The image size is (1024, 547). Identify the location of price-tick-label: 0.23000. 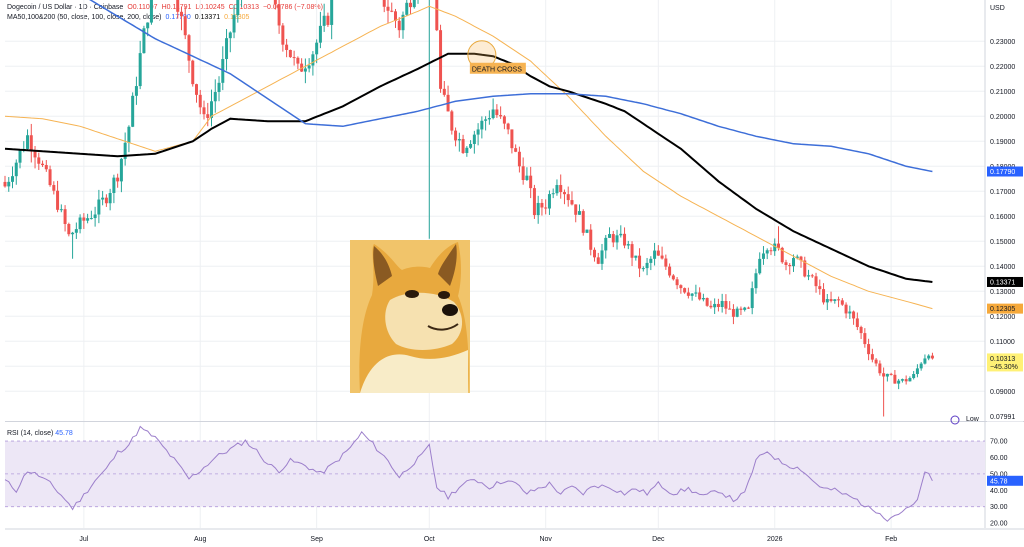
(1002, 42).